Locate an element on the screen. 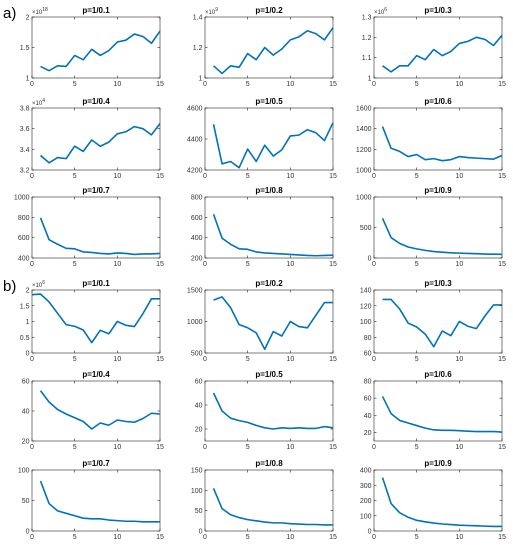  y-tick-label: 4600 is located at coordinates (195, 109).